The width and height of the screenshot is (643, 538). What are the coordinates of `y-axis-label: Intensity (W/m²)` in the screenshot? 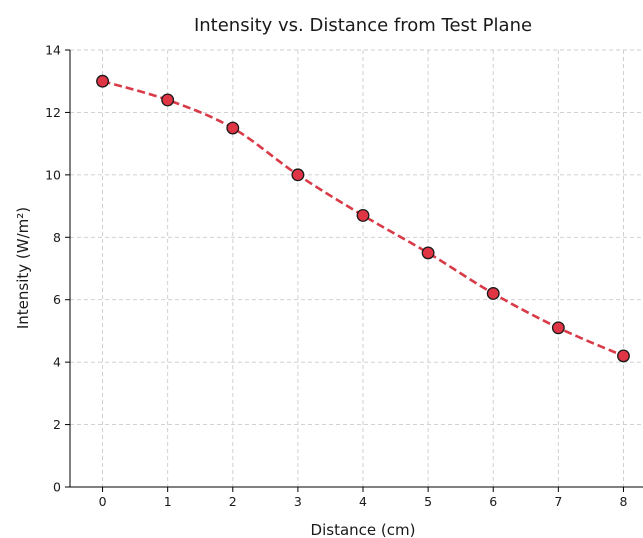 It's located at (23, 268).